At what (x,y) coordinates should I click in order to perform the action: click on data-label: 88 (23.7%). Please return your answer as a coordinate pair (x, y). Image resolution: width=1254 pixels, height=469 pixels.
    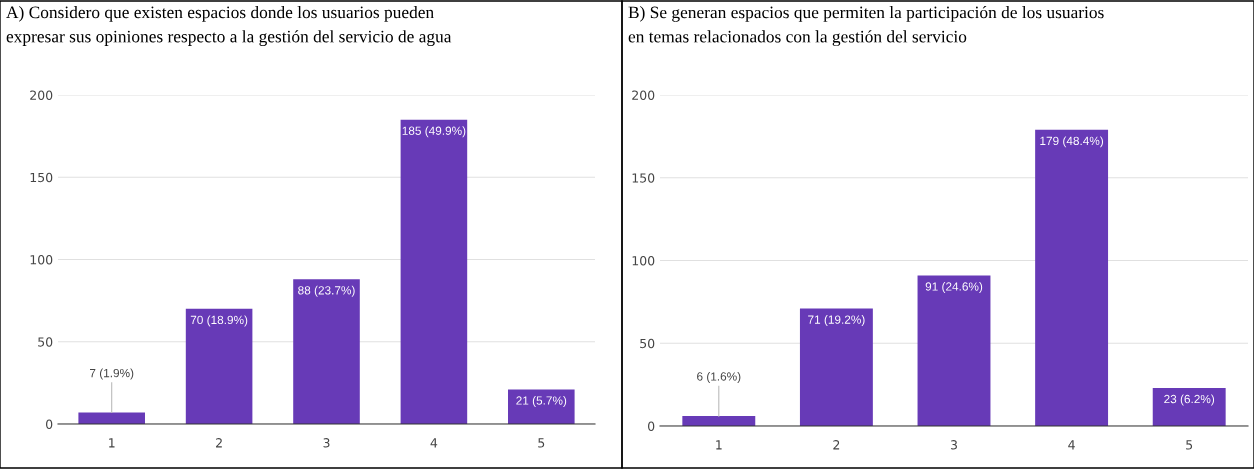
    Looking at the image, I should click on (326, 291).